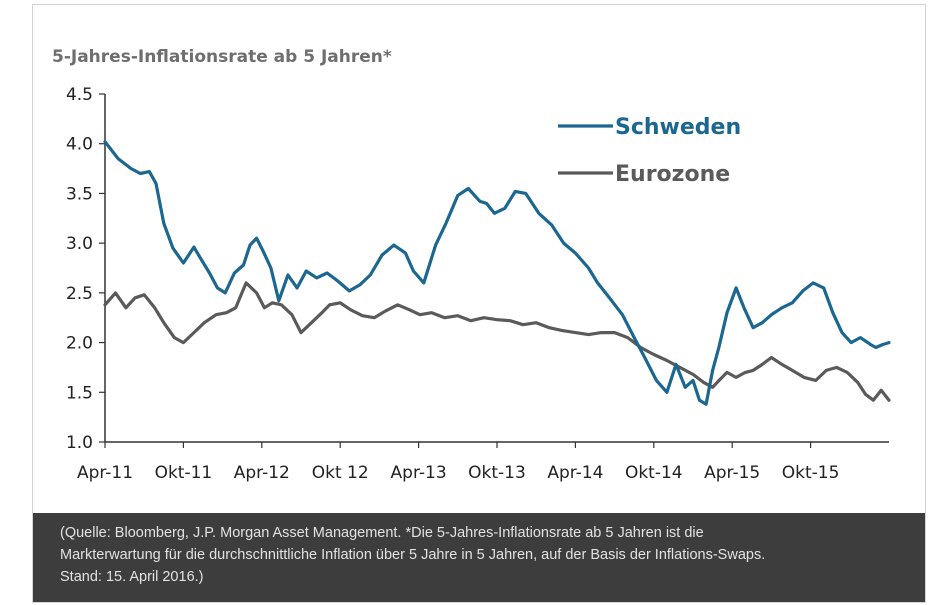 Image resolution: width=932 pixels, height=605 pixels. What do you see at coordinates (732, 473) in the screenshot?
I see `x-tick-label: Apr-15` at bounding box center [732, 473].